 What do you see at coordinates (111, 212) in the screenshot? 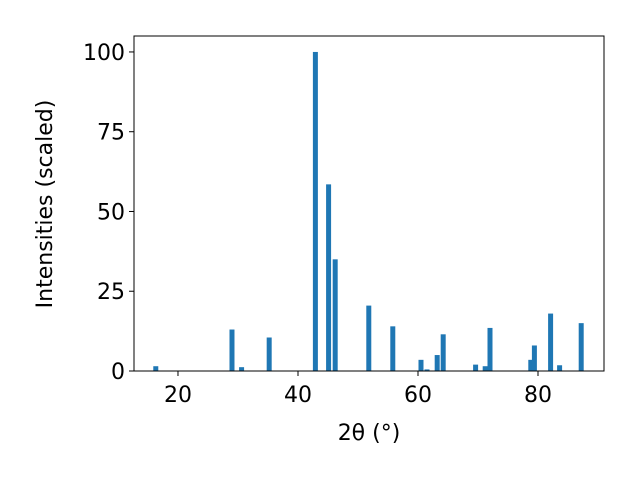
I see `y-tick-label: 50` at bounding box center [111, 212].